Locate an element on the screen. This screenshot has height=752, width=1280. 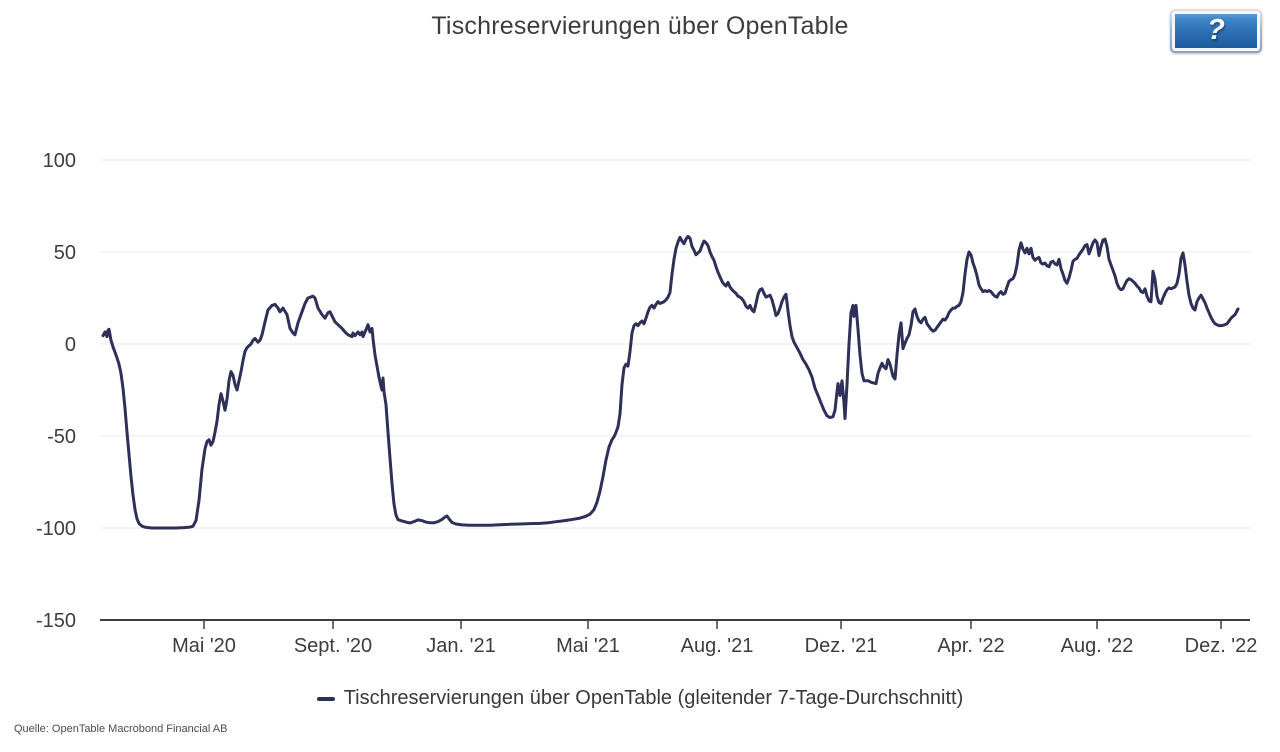
x-axis-tick-label: Aug. '22 is located at coordinates (1097, 646).